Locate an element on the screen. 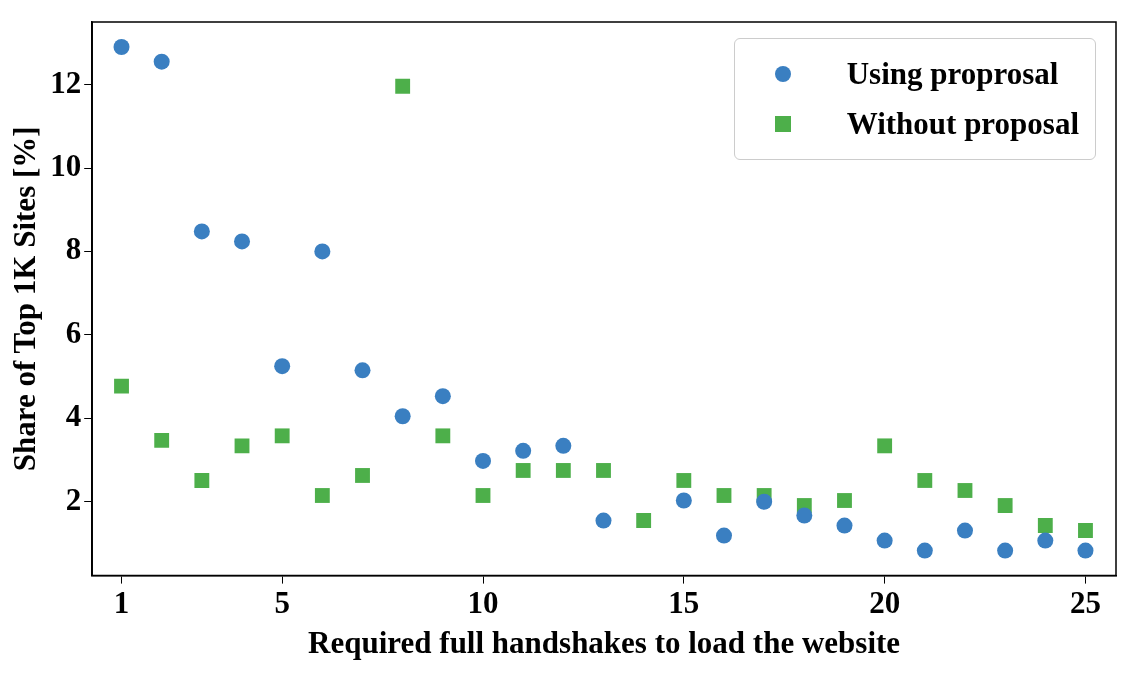 This screenshot has width=1138, height=678. legend-label: Using proprosal is located at coordinates (952, 74).